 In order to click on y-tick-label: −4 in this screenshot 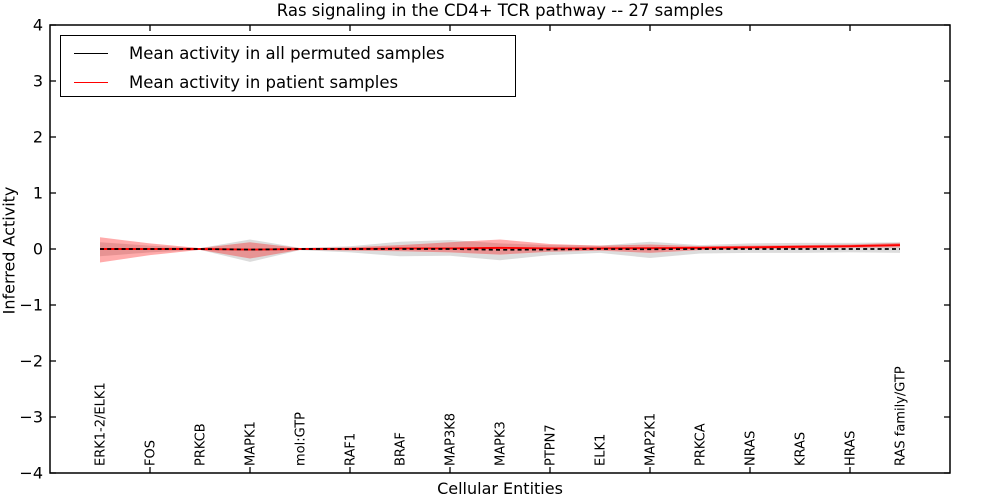, I will do `click(31, 473)`.